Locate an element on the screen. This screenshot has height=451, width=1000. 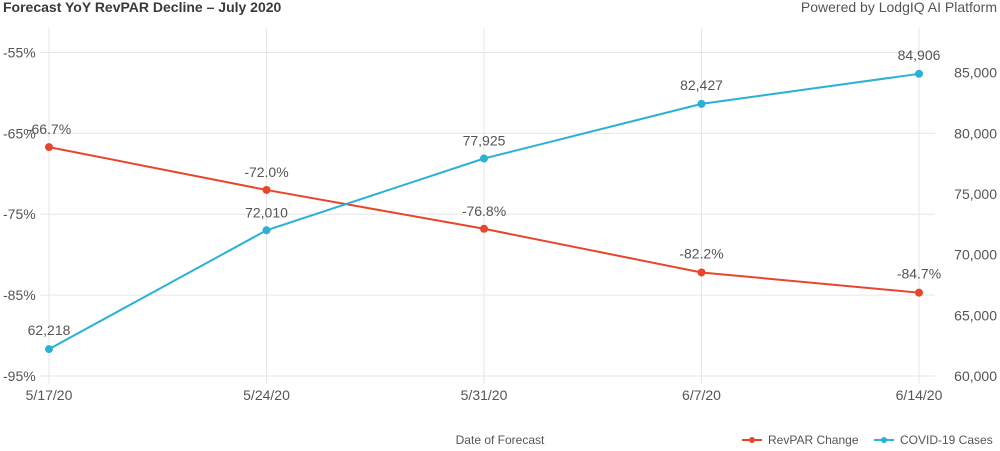
data-label: -76.8% is located at coordinates (484, 211).